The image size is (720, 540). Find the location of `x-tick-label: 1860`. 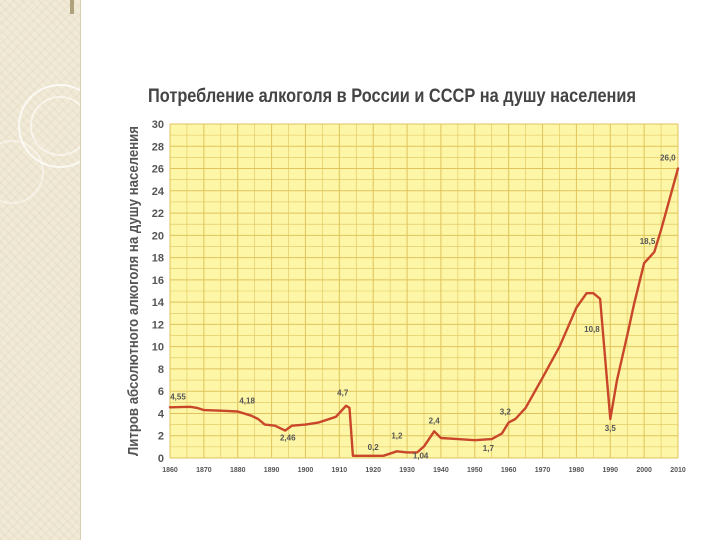

x-tick-label: 1860 is located at coordinates (170, 470).